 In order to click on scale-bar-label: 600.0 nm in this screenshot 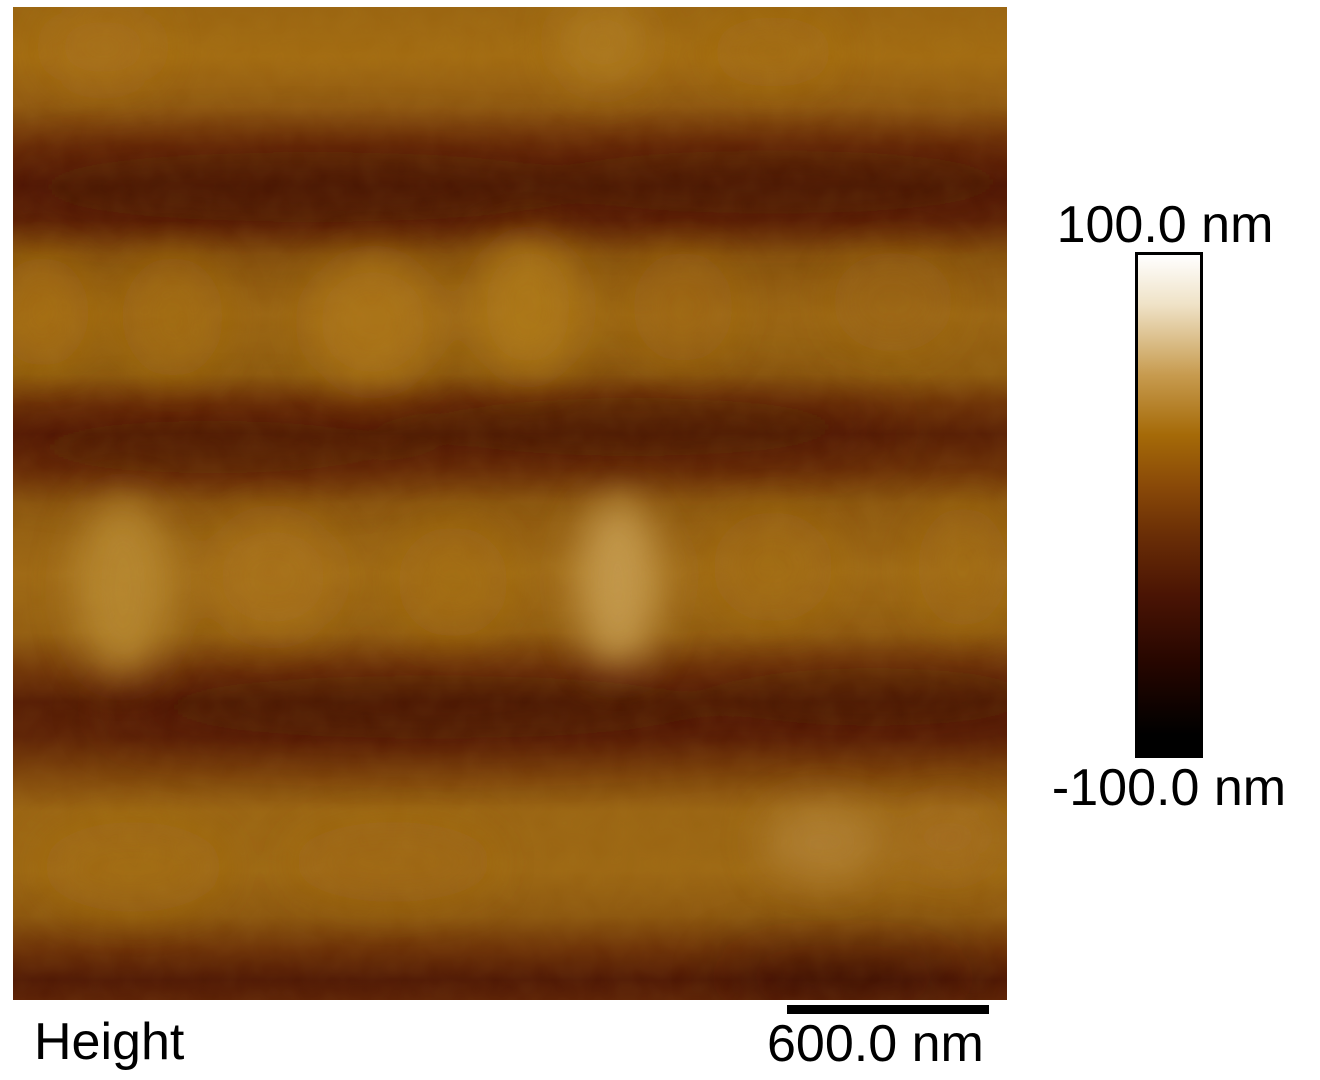, I will do `click(875, 1044)`.